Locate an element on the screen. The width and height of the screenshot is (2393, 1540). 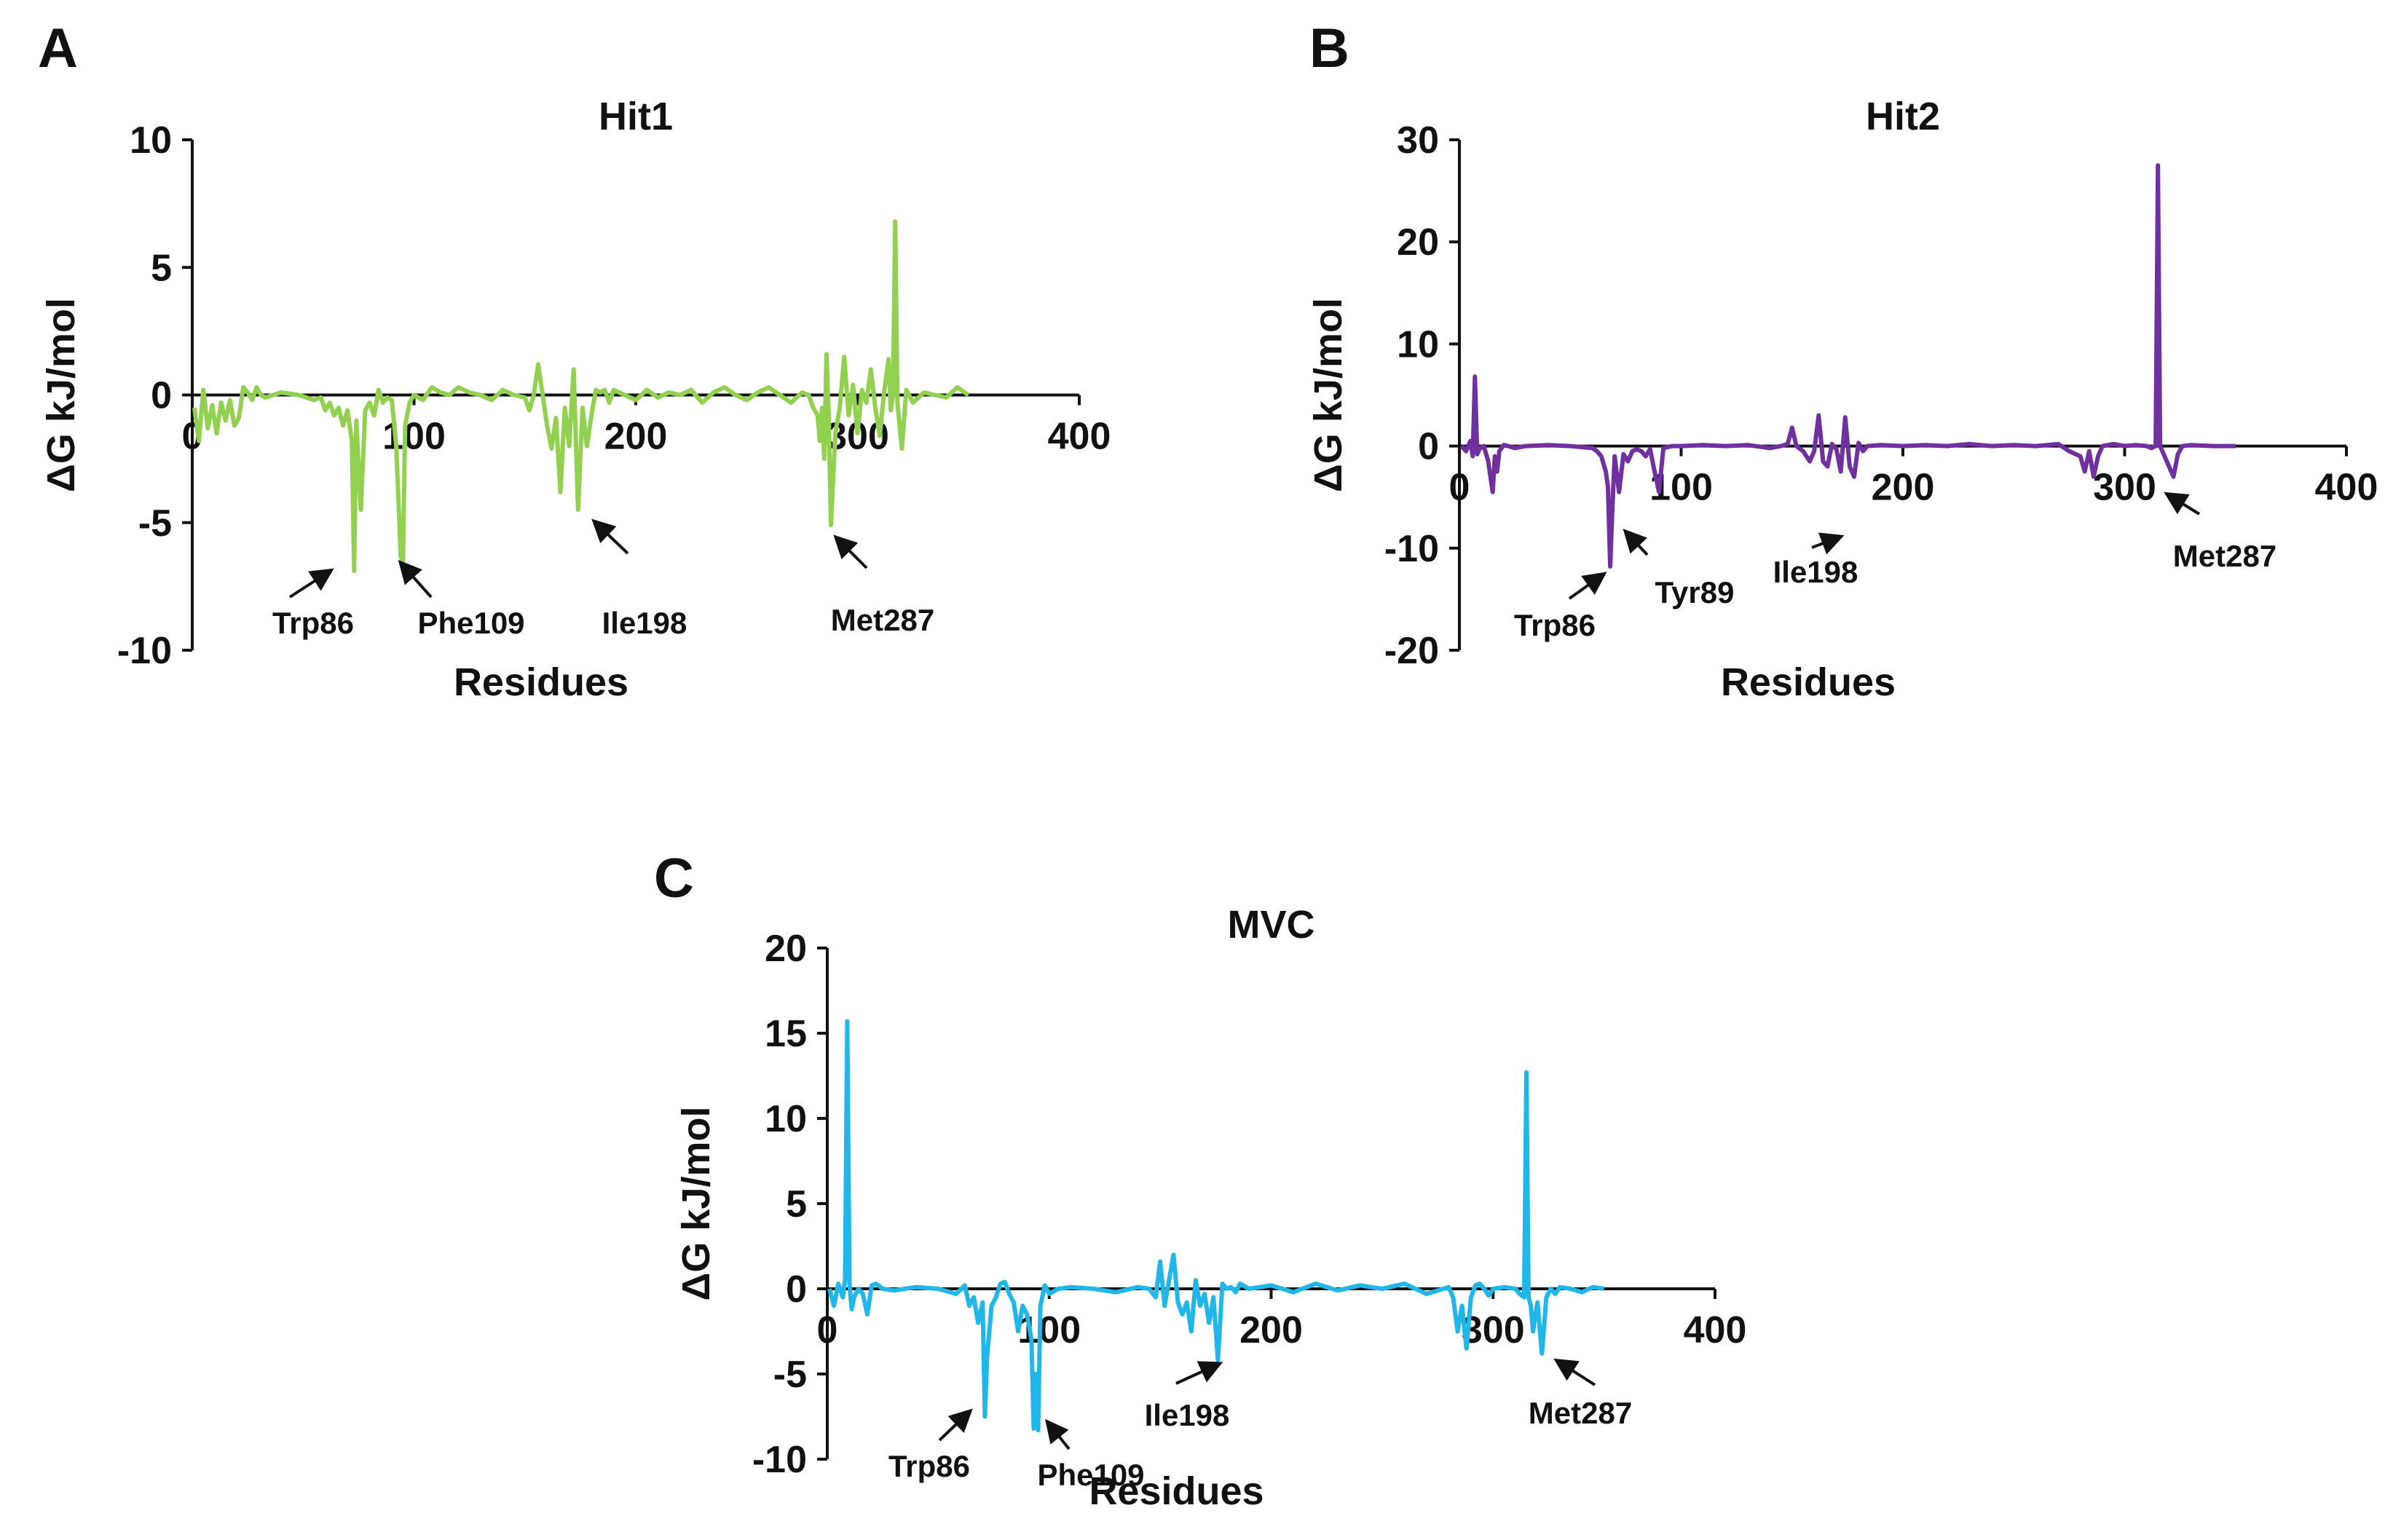
chart-title: MVC is located at coordinates (1271, 925).